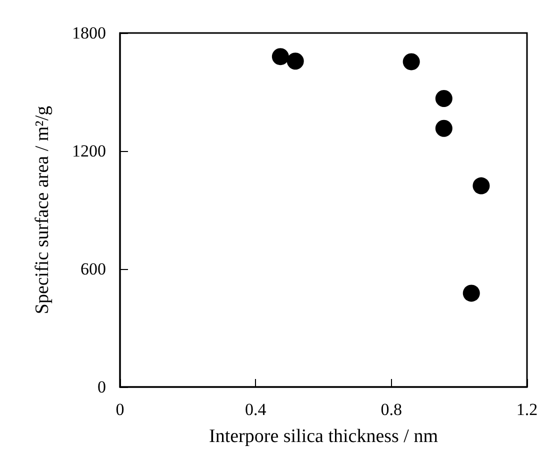 This screenshot has height=464, width=551. Describe the element at coordinates (120, 409) in the screenshot. I see `x-tick-label: 0` at that location.